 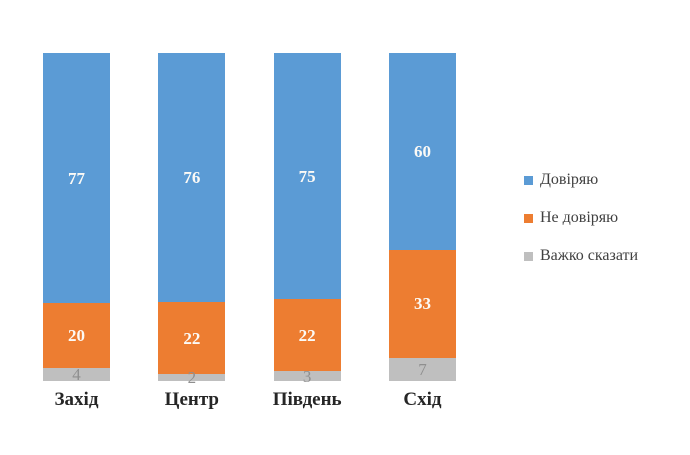 I want to click on legend-label: Важко сказати, so click(x=589, y=255).